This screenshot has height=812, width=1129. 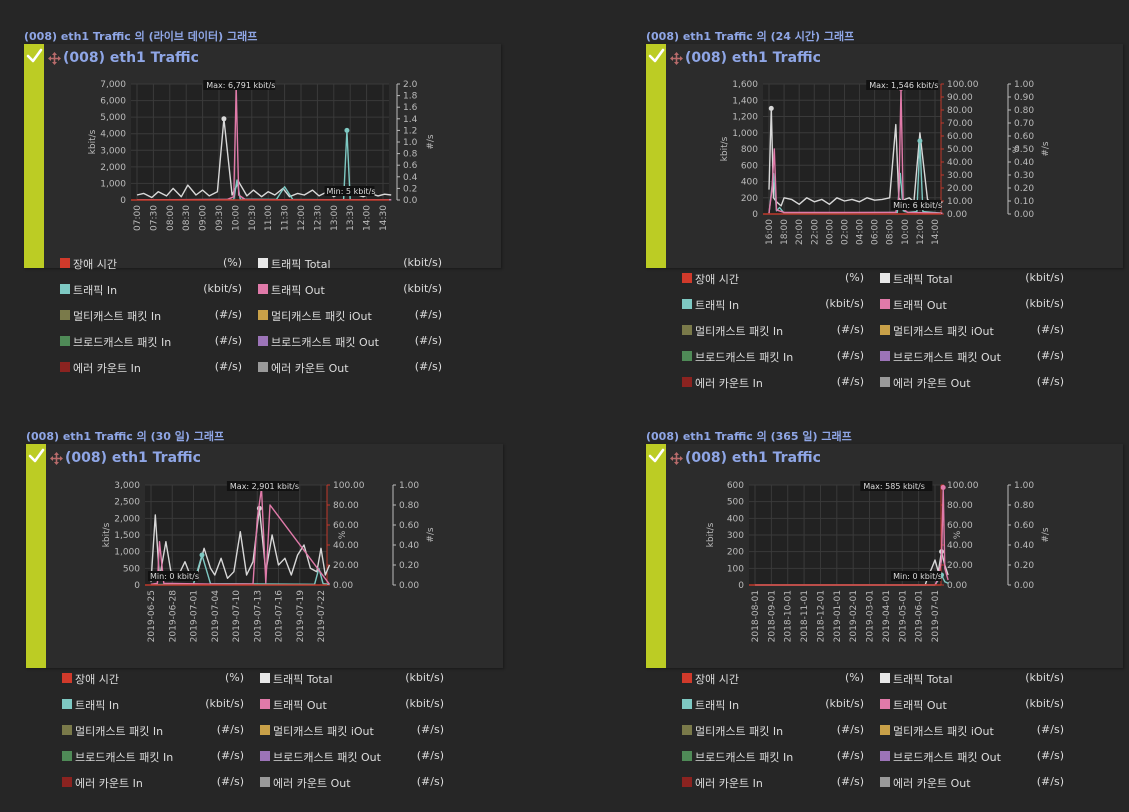 I want to click on y-tick-label-right: 1.4, so click(x=410, y=120).